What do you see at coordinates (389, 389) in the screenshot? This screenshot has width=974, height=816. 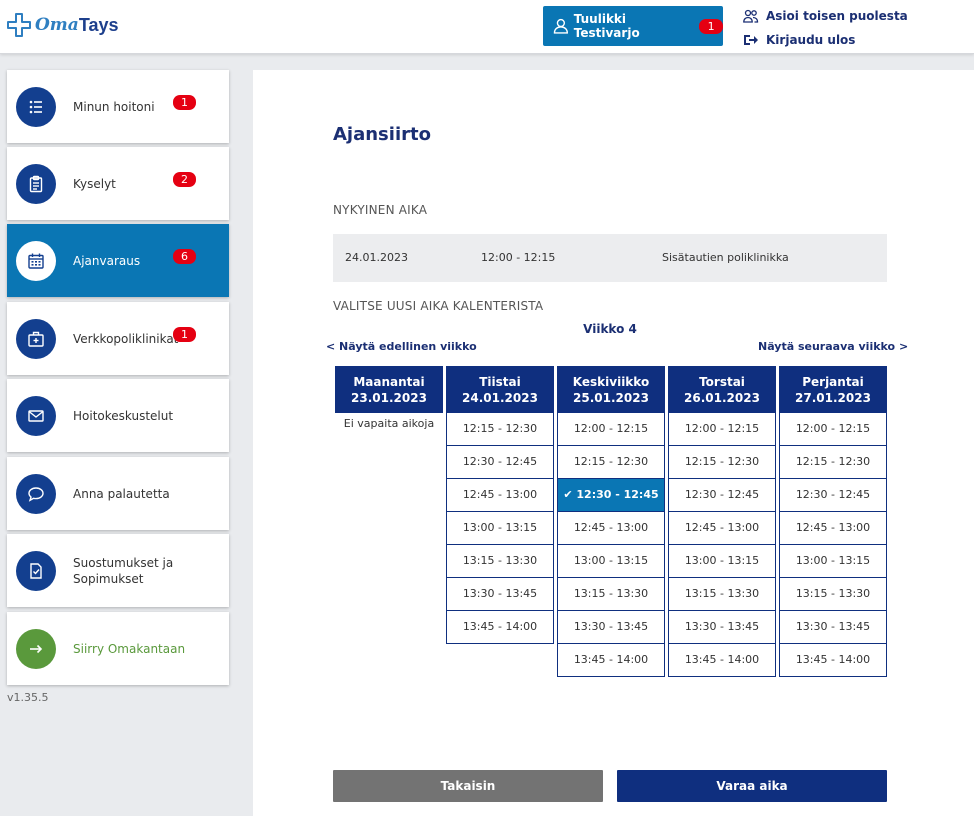 I see `day-header: Maanantai 23.01.2023` at bounding box center [389, 389].